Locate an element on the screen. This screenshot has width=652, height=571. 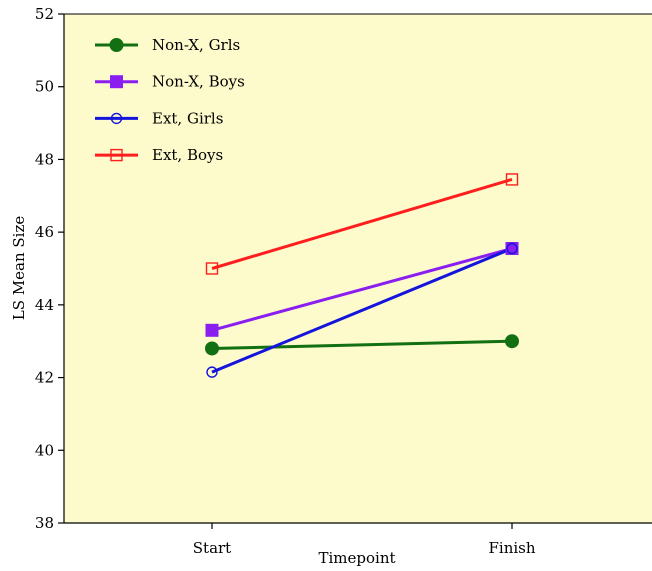
y-tick-label: 50 is located at coordinates (44, 87).